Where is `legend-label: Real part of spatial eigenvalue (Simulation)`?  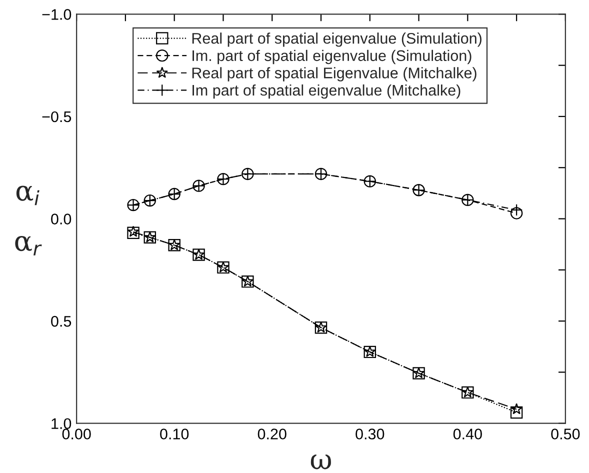
legend-label: Real part of spatial eigenvalue (Simulation) is located at coordinates (337, 39).